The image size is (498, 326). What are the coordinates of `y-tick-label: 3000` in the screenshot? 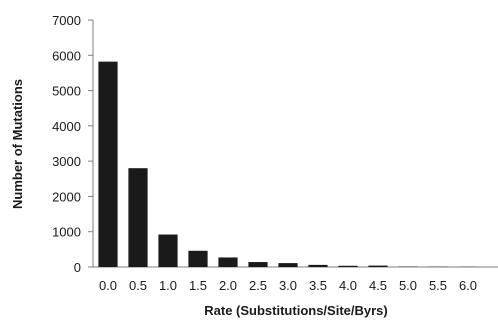 It's located at (66, 161).